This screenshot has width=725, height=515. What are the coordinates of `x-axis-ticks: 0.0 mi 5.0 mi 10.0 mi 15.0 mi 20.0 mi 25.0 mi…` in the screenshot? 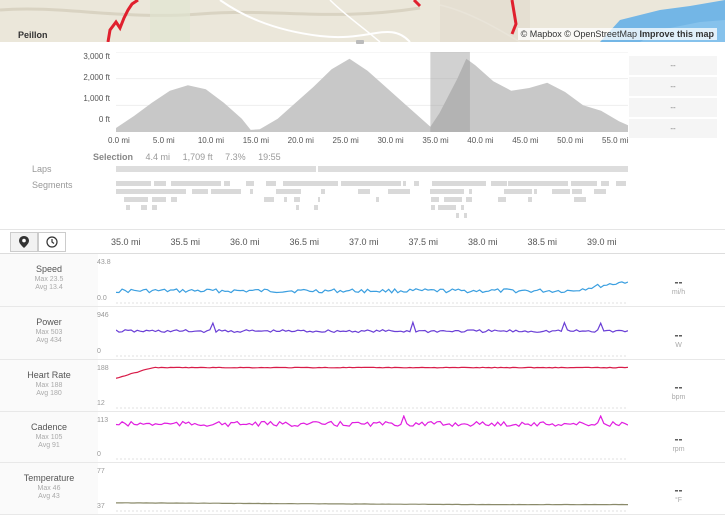 It's located at (362, 142).